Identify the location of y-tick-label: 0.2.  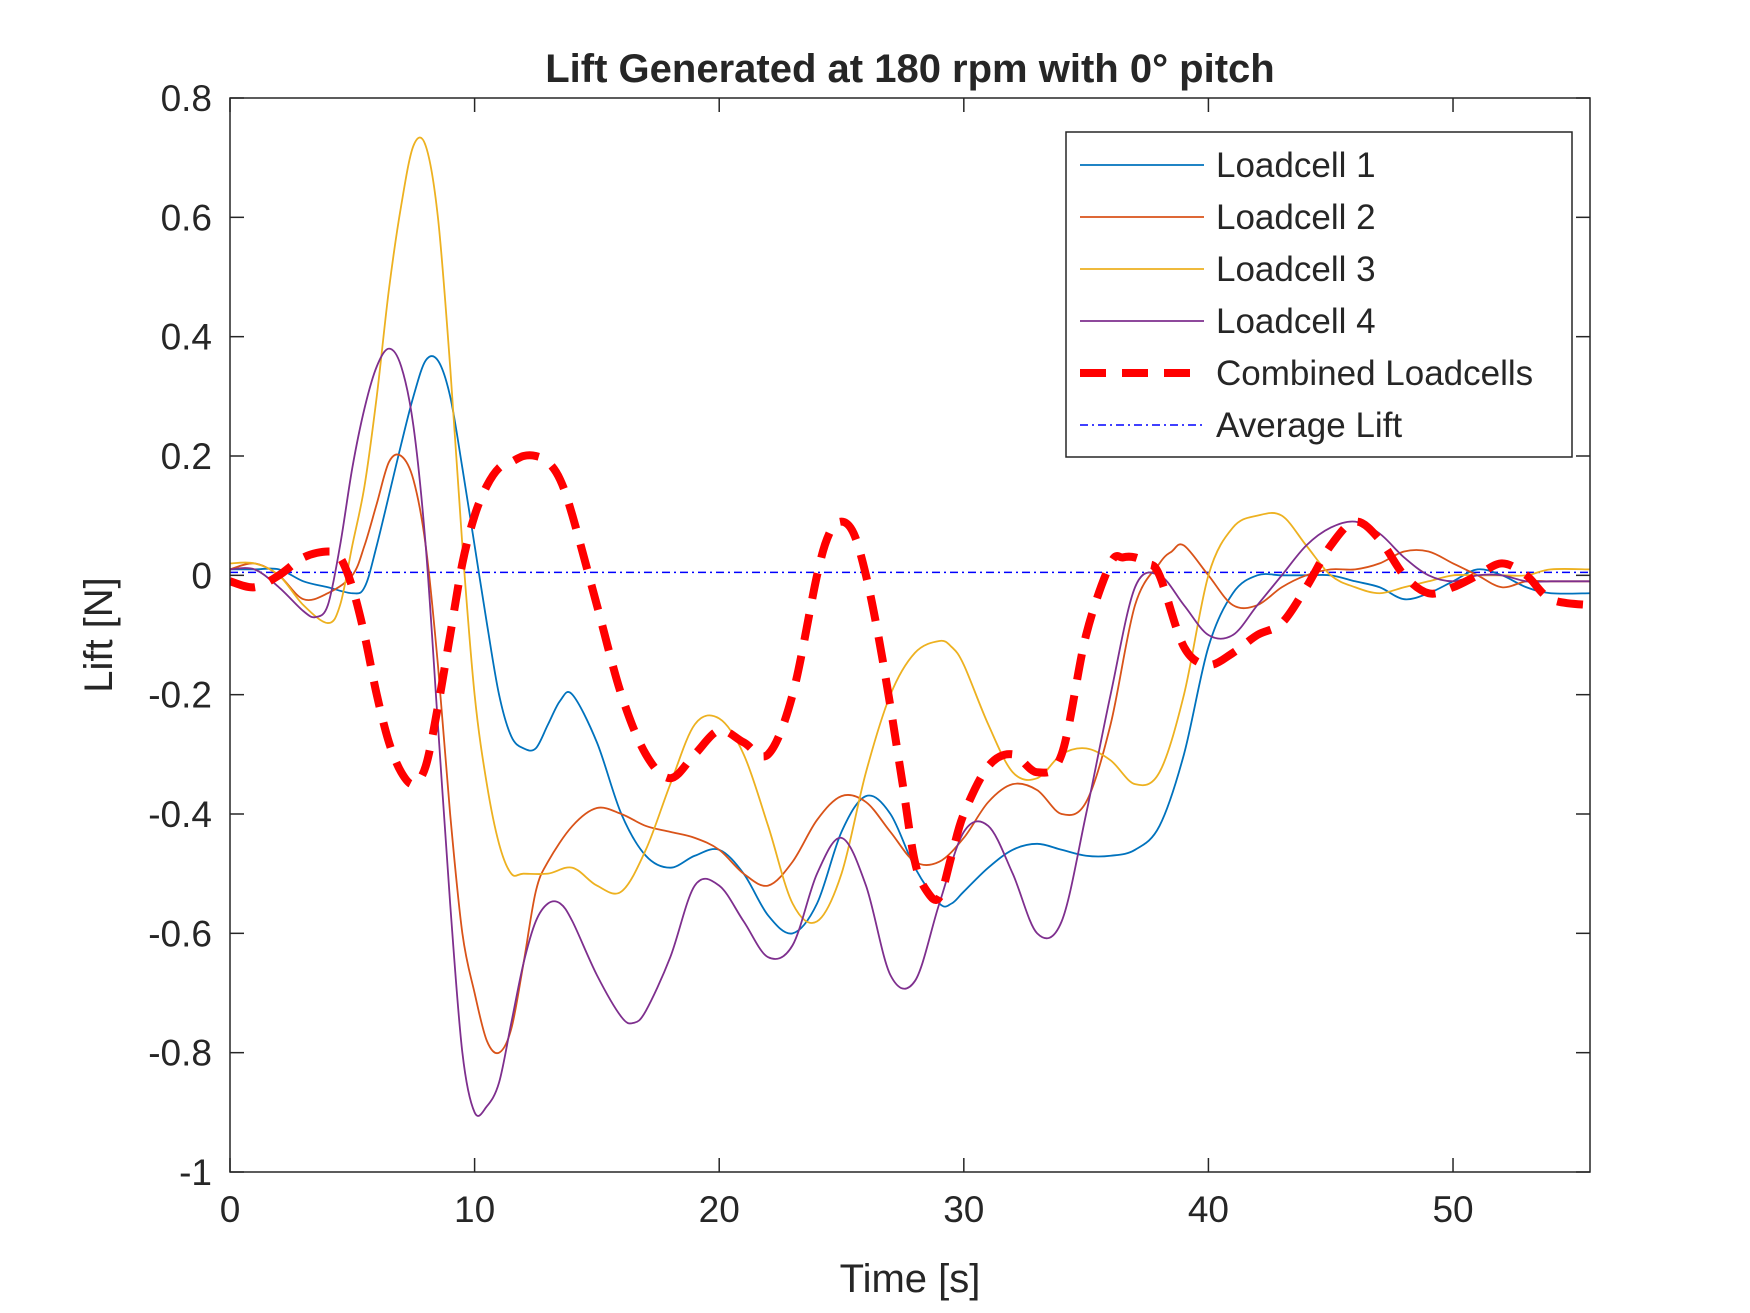
(186, 456).